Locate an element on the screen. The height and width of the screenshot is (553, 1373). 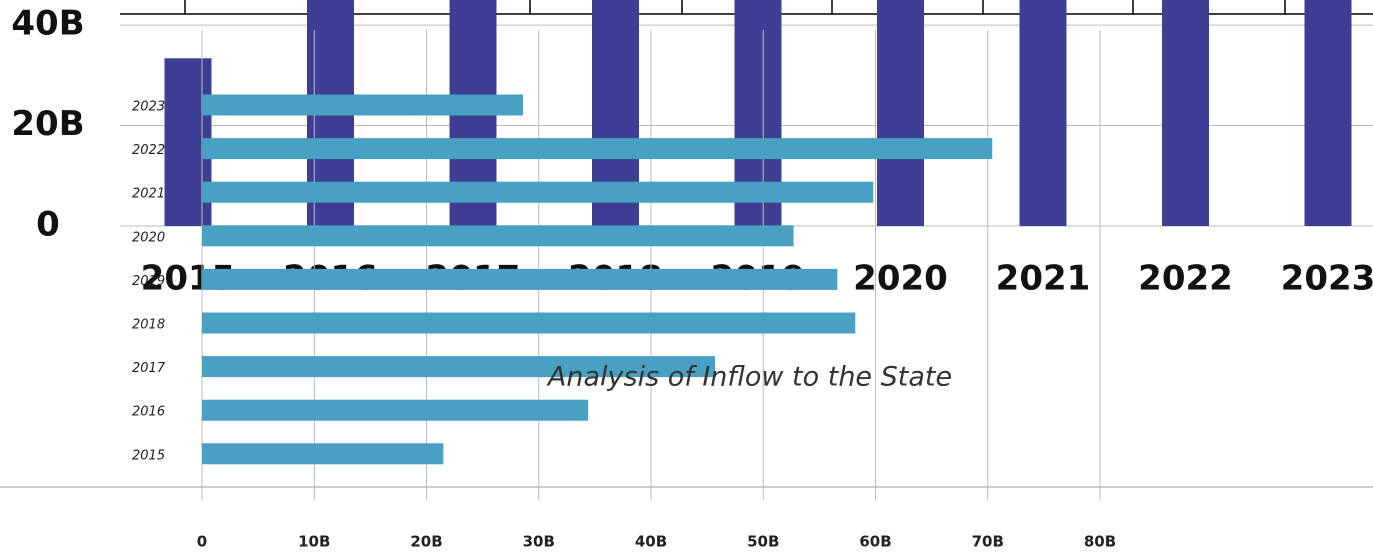
x-tick-label: 20B is located at coordinates (426, 542).